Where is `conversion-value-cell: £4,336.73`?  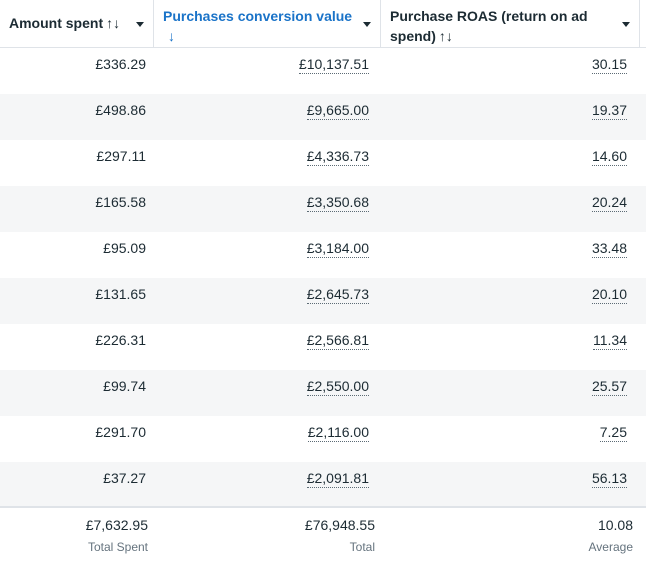
conversion-value-cell: £4,336.73 is located at coordinates (337, 157).